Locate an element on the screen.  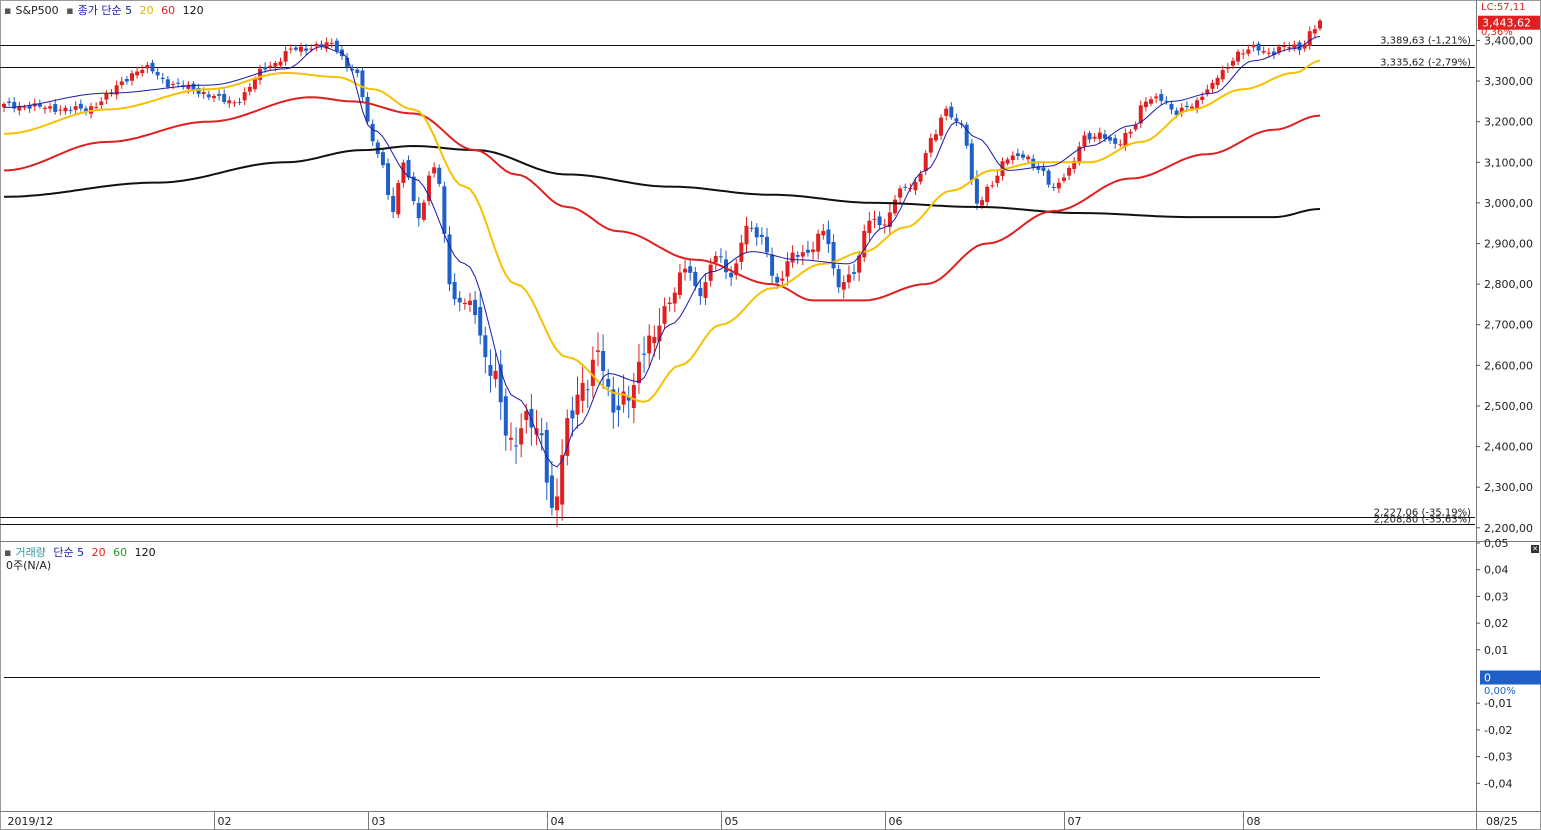
hline-label: 3,389,63 (-1,21%) is located at coordinates (1425, 41).